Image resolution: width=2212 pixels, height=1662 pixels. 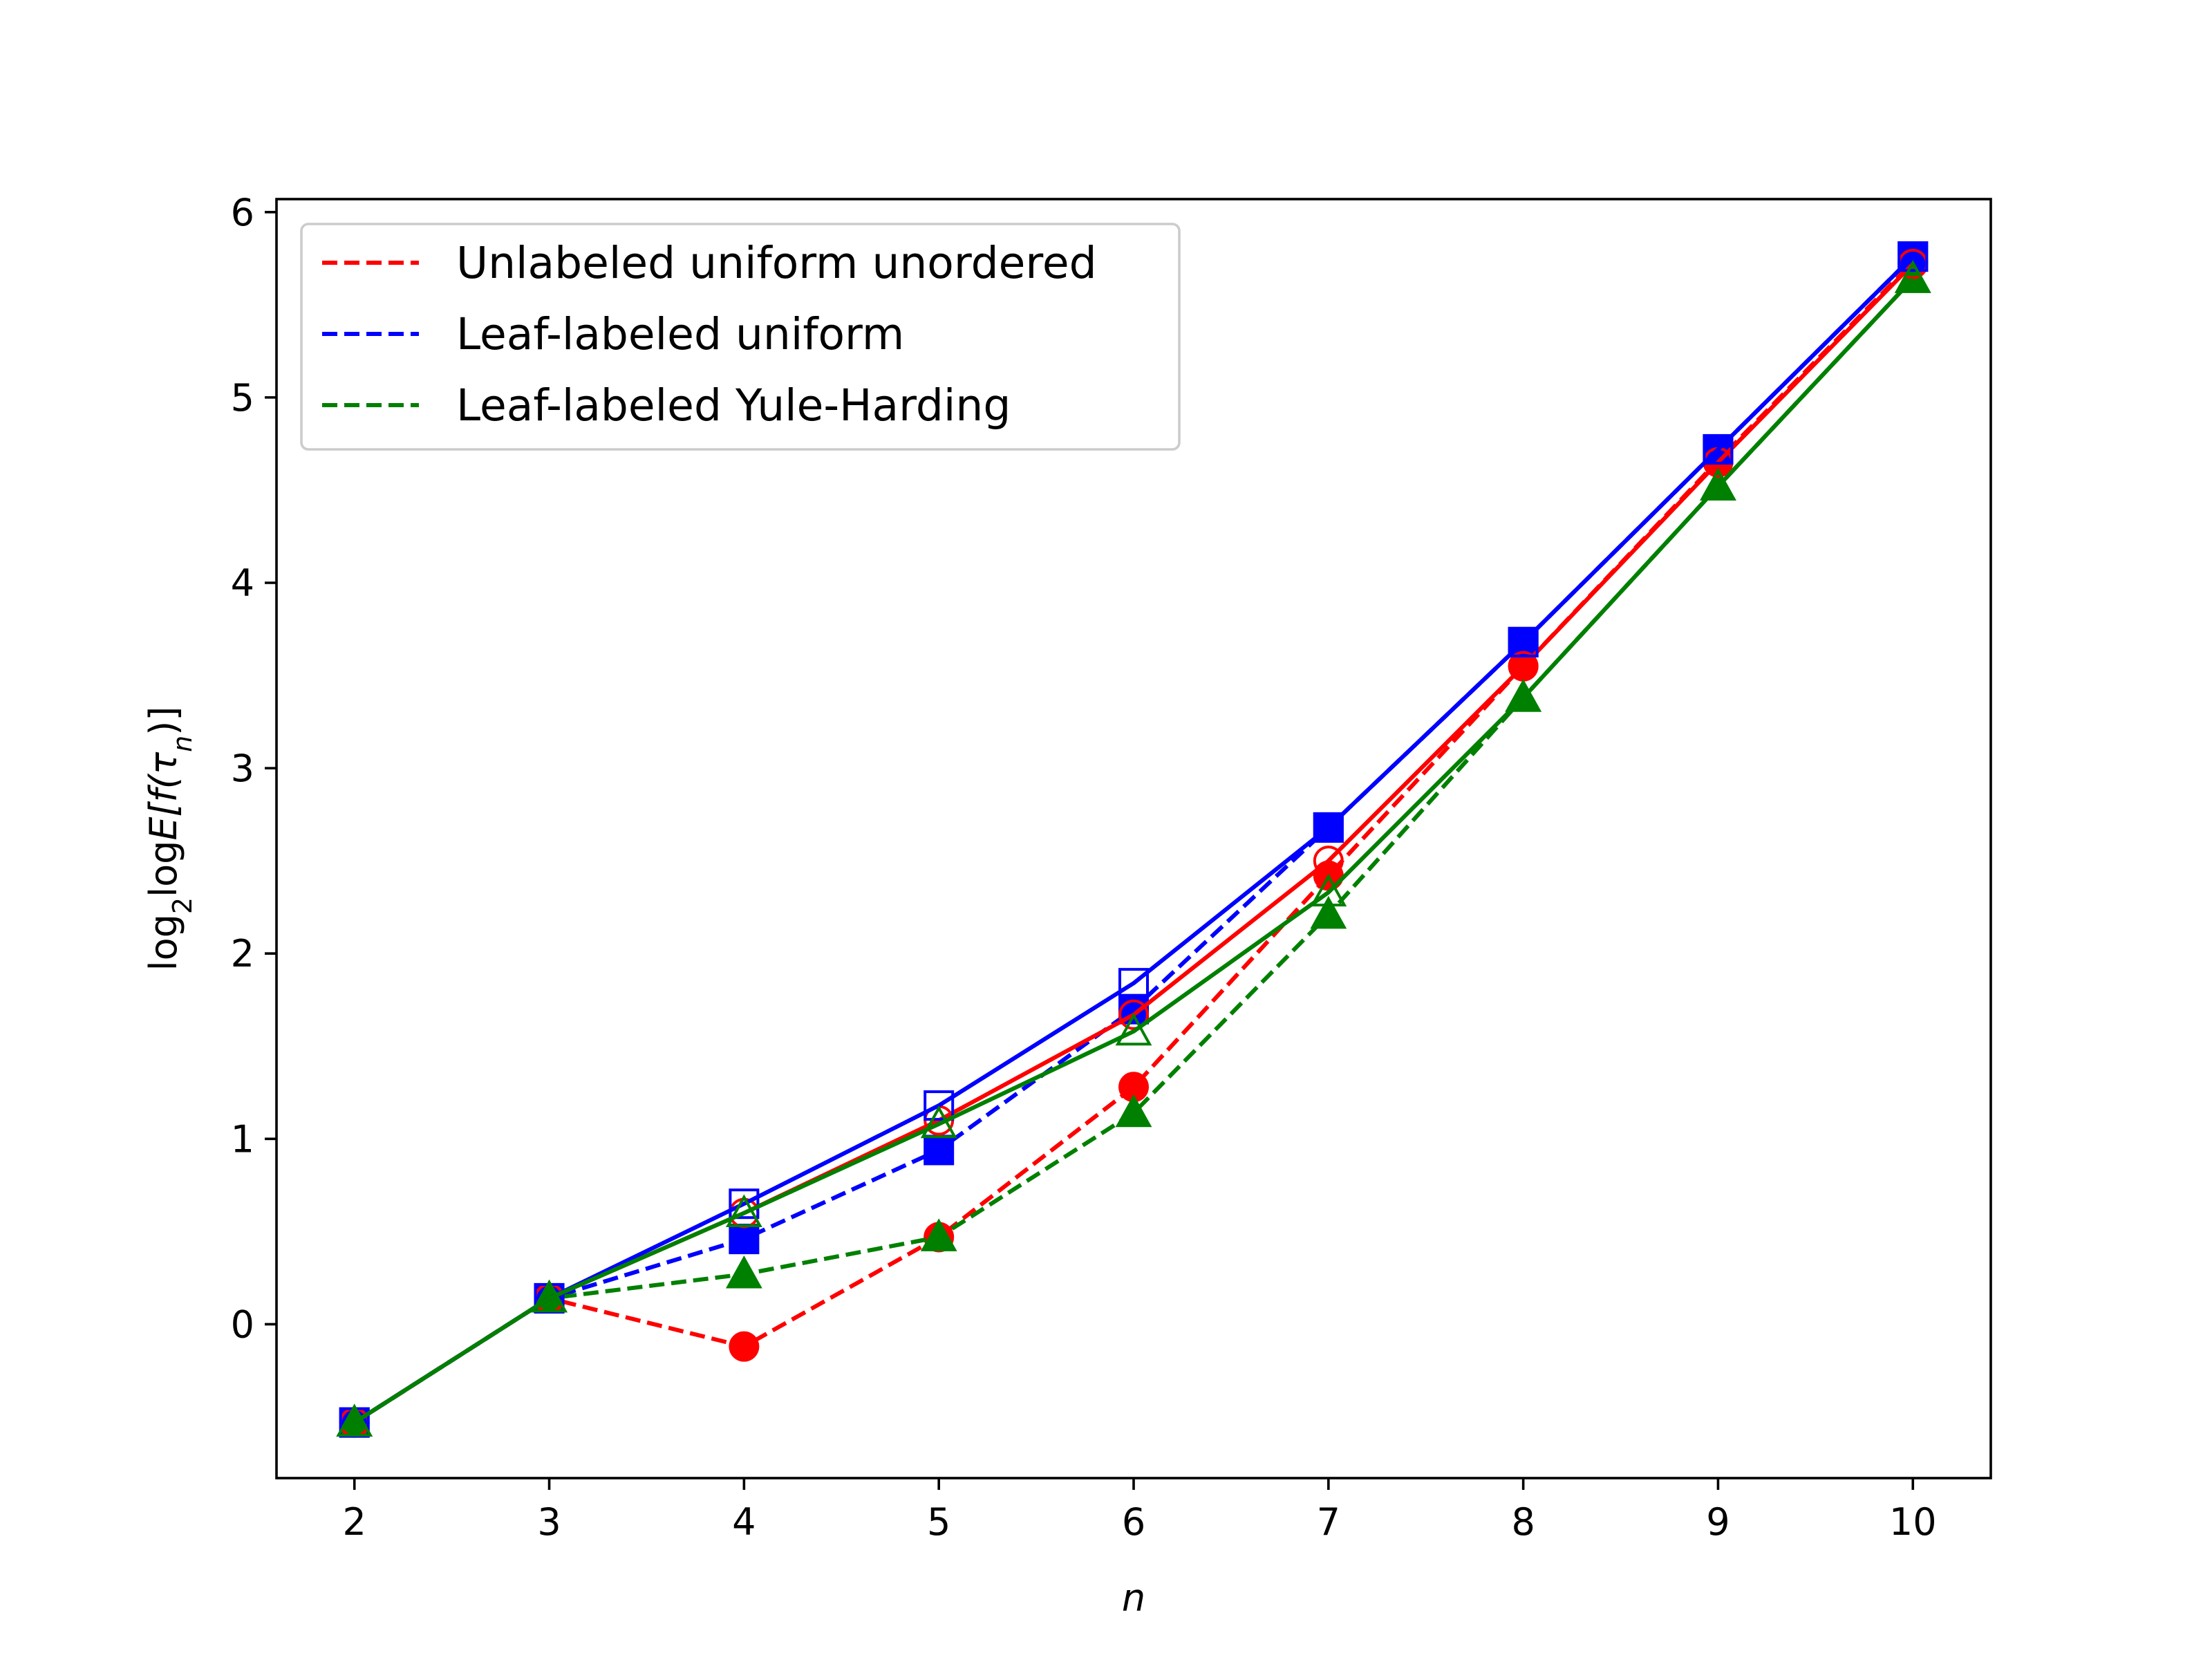 I want to click on y-axis: 0 1 2 3 4 5 6, so click(x=253, y=769).